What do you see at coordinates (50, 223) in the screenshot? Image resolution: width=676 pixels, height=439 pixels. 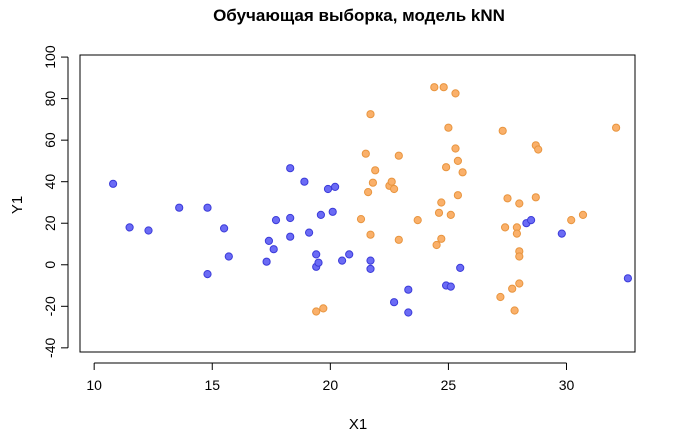 I see `y-tick-label: 20` at bounding box center [50, 223].